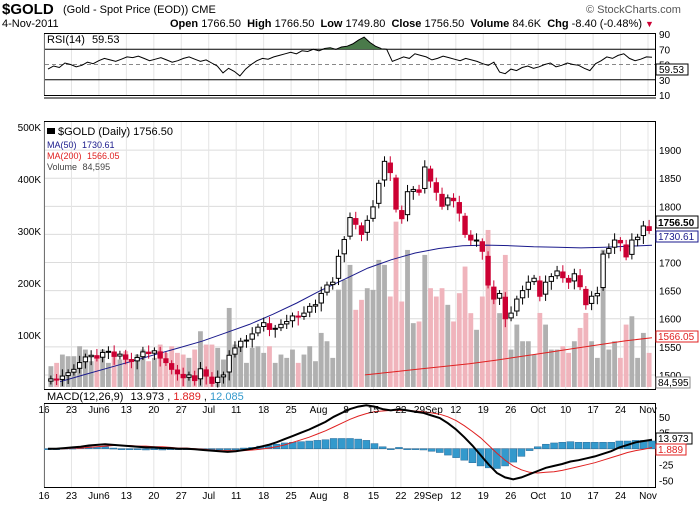  Describe the element at coordinates (30, 232) in the screenshot. I see `volume-y-tick-label: 300K` at that location.